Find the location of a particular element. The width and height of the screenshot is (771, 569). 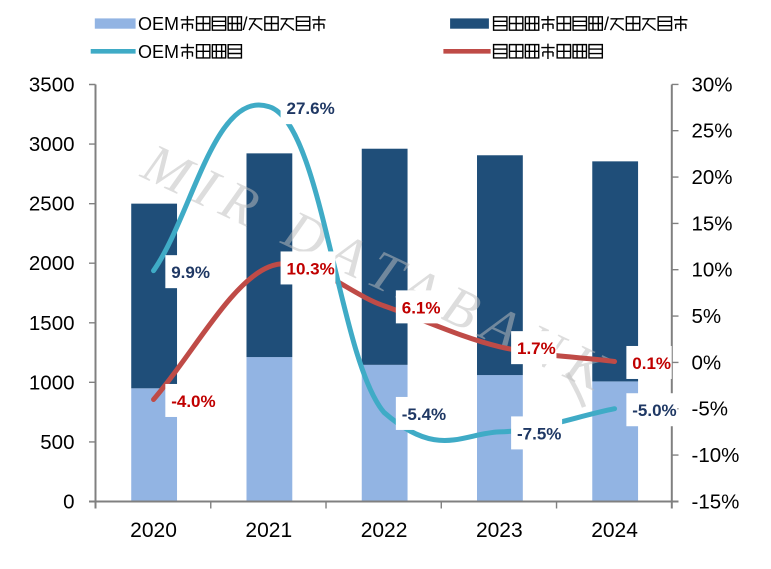

svg-text: 27.6% is located at coordinates (310, 108).